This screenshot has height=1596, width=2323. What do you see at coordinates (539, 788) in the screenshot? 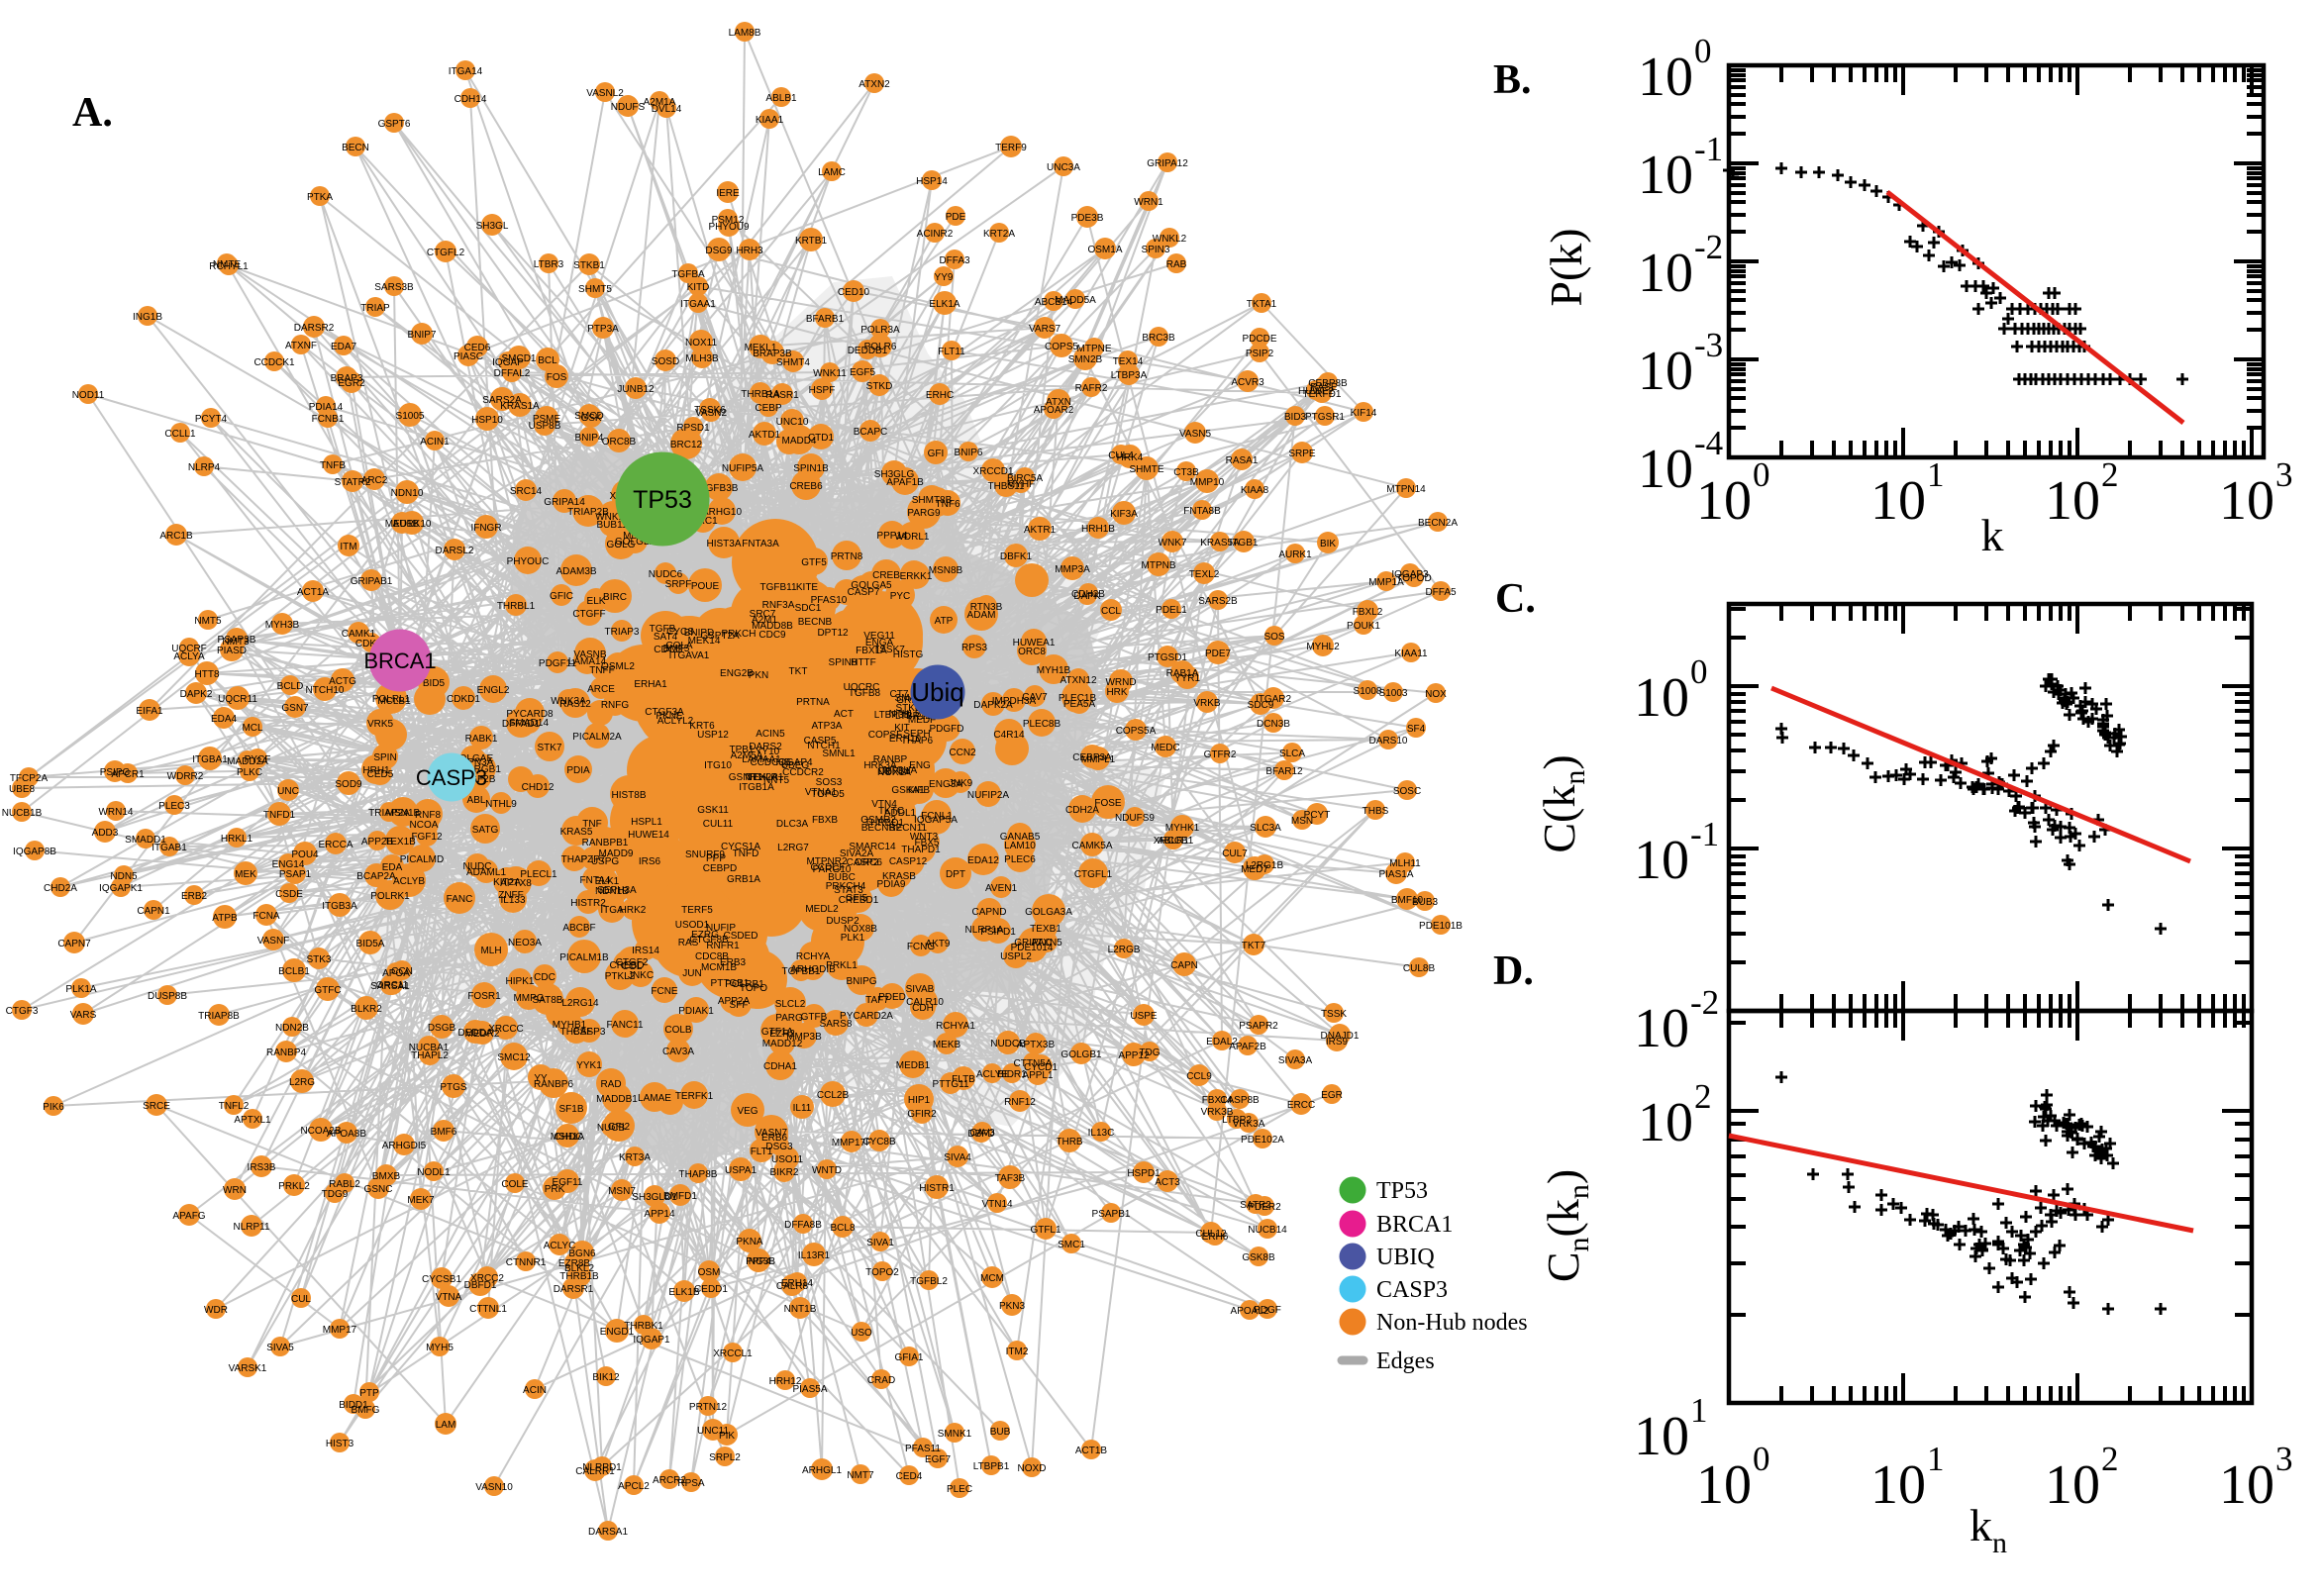
I see `svg-text: CHD12` at bounding box center [539, 788].